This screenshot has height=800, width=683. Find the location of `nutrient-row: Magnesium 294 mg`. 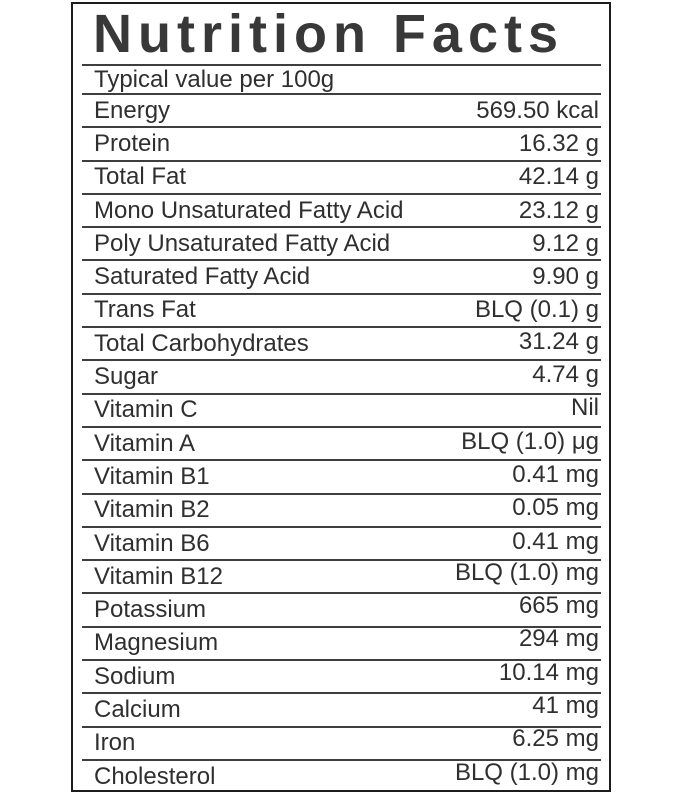

nutrient-row: Magnesium 294 mg is located at coordinates (341, 642).